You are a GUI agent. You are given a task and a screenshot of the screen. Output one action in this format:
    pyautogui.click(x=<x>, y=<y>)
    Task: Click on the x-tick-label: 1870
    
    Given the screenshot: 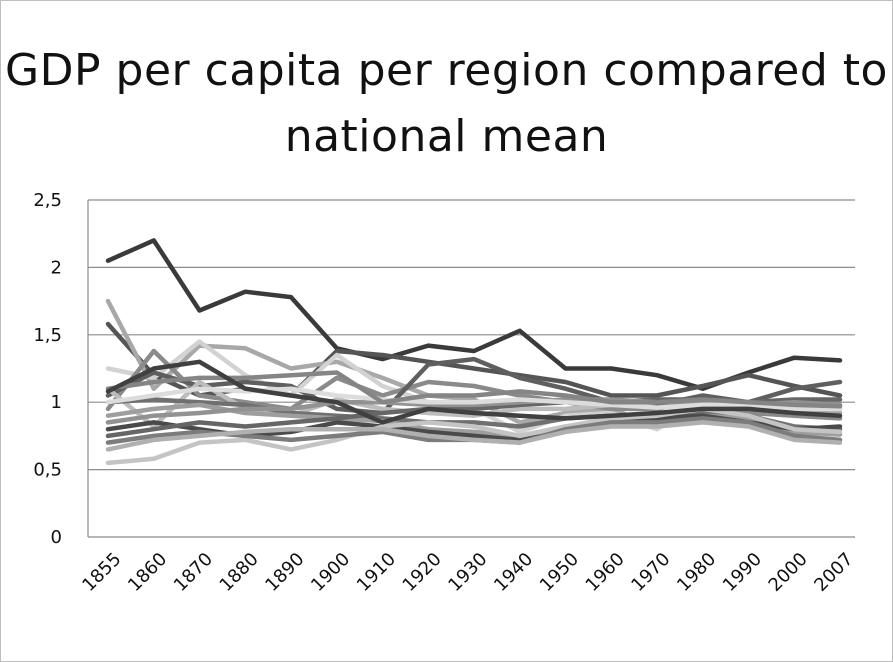 What is the action you would take?
    pyautogui.click(x=193, y=572)
    